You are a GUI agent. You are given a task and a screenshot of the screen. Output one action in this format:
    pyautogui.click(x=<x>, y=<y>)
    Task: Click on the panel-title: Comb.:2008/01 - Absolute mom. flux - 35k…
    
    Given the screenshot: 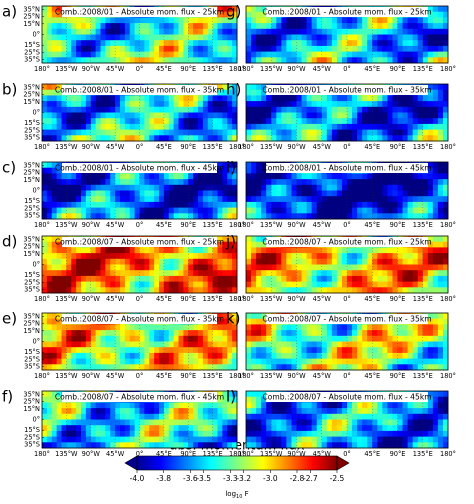 What is the action you would take?
    pyautogui.click(x=346, y=90)
    